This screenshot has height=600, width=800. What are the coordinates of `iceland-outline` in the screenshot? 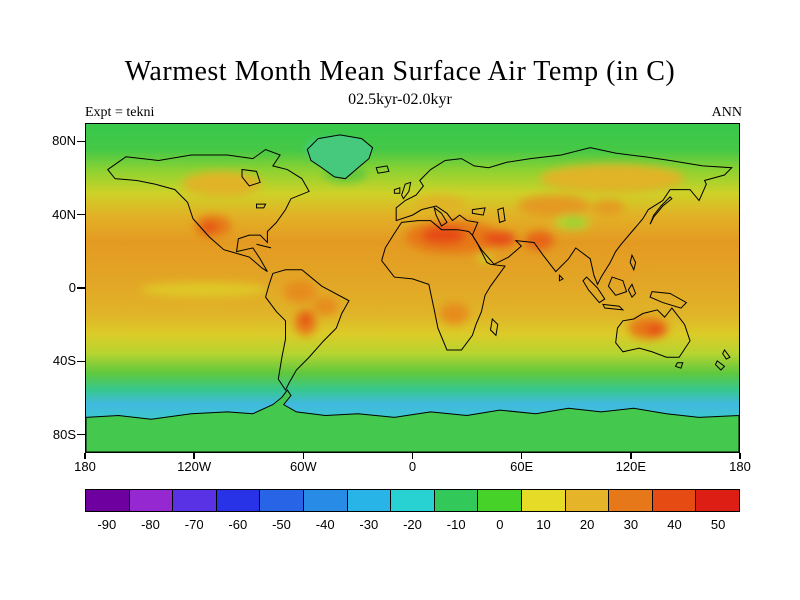 It's located at (382, 169).